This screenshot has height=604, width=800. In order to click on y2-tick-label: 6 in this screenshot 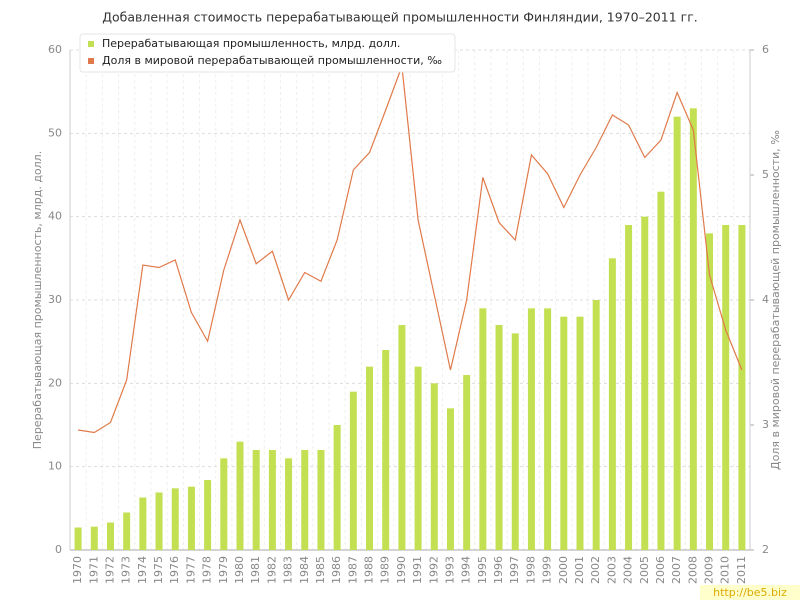, I will do `click(765, 49)`.